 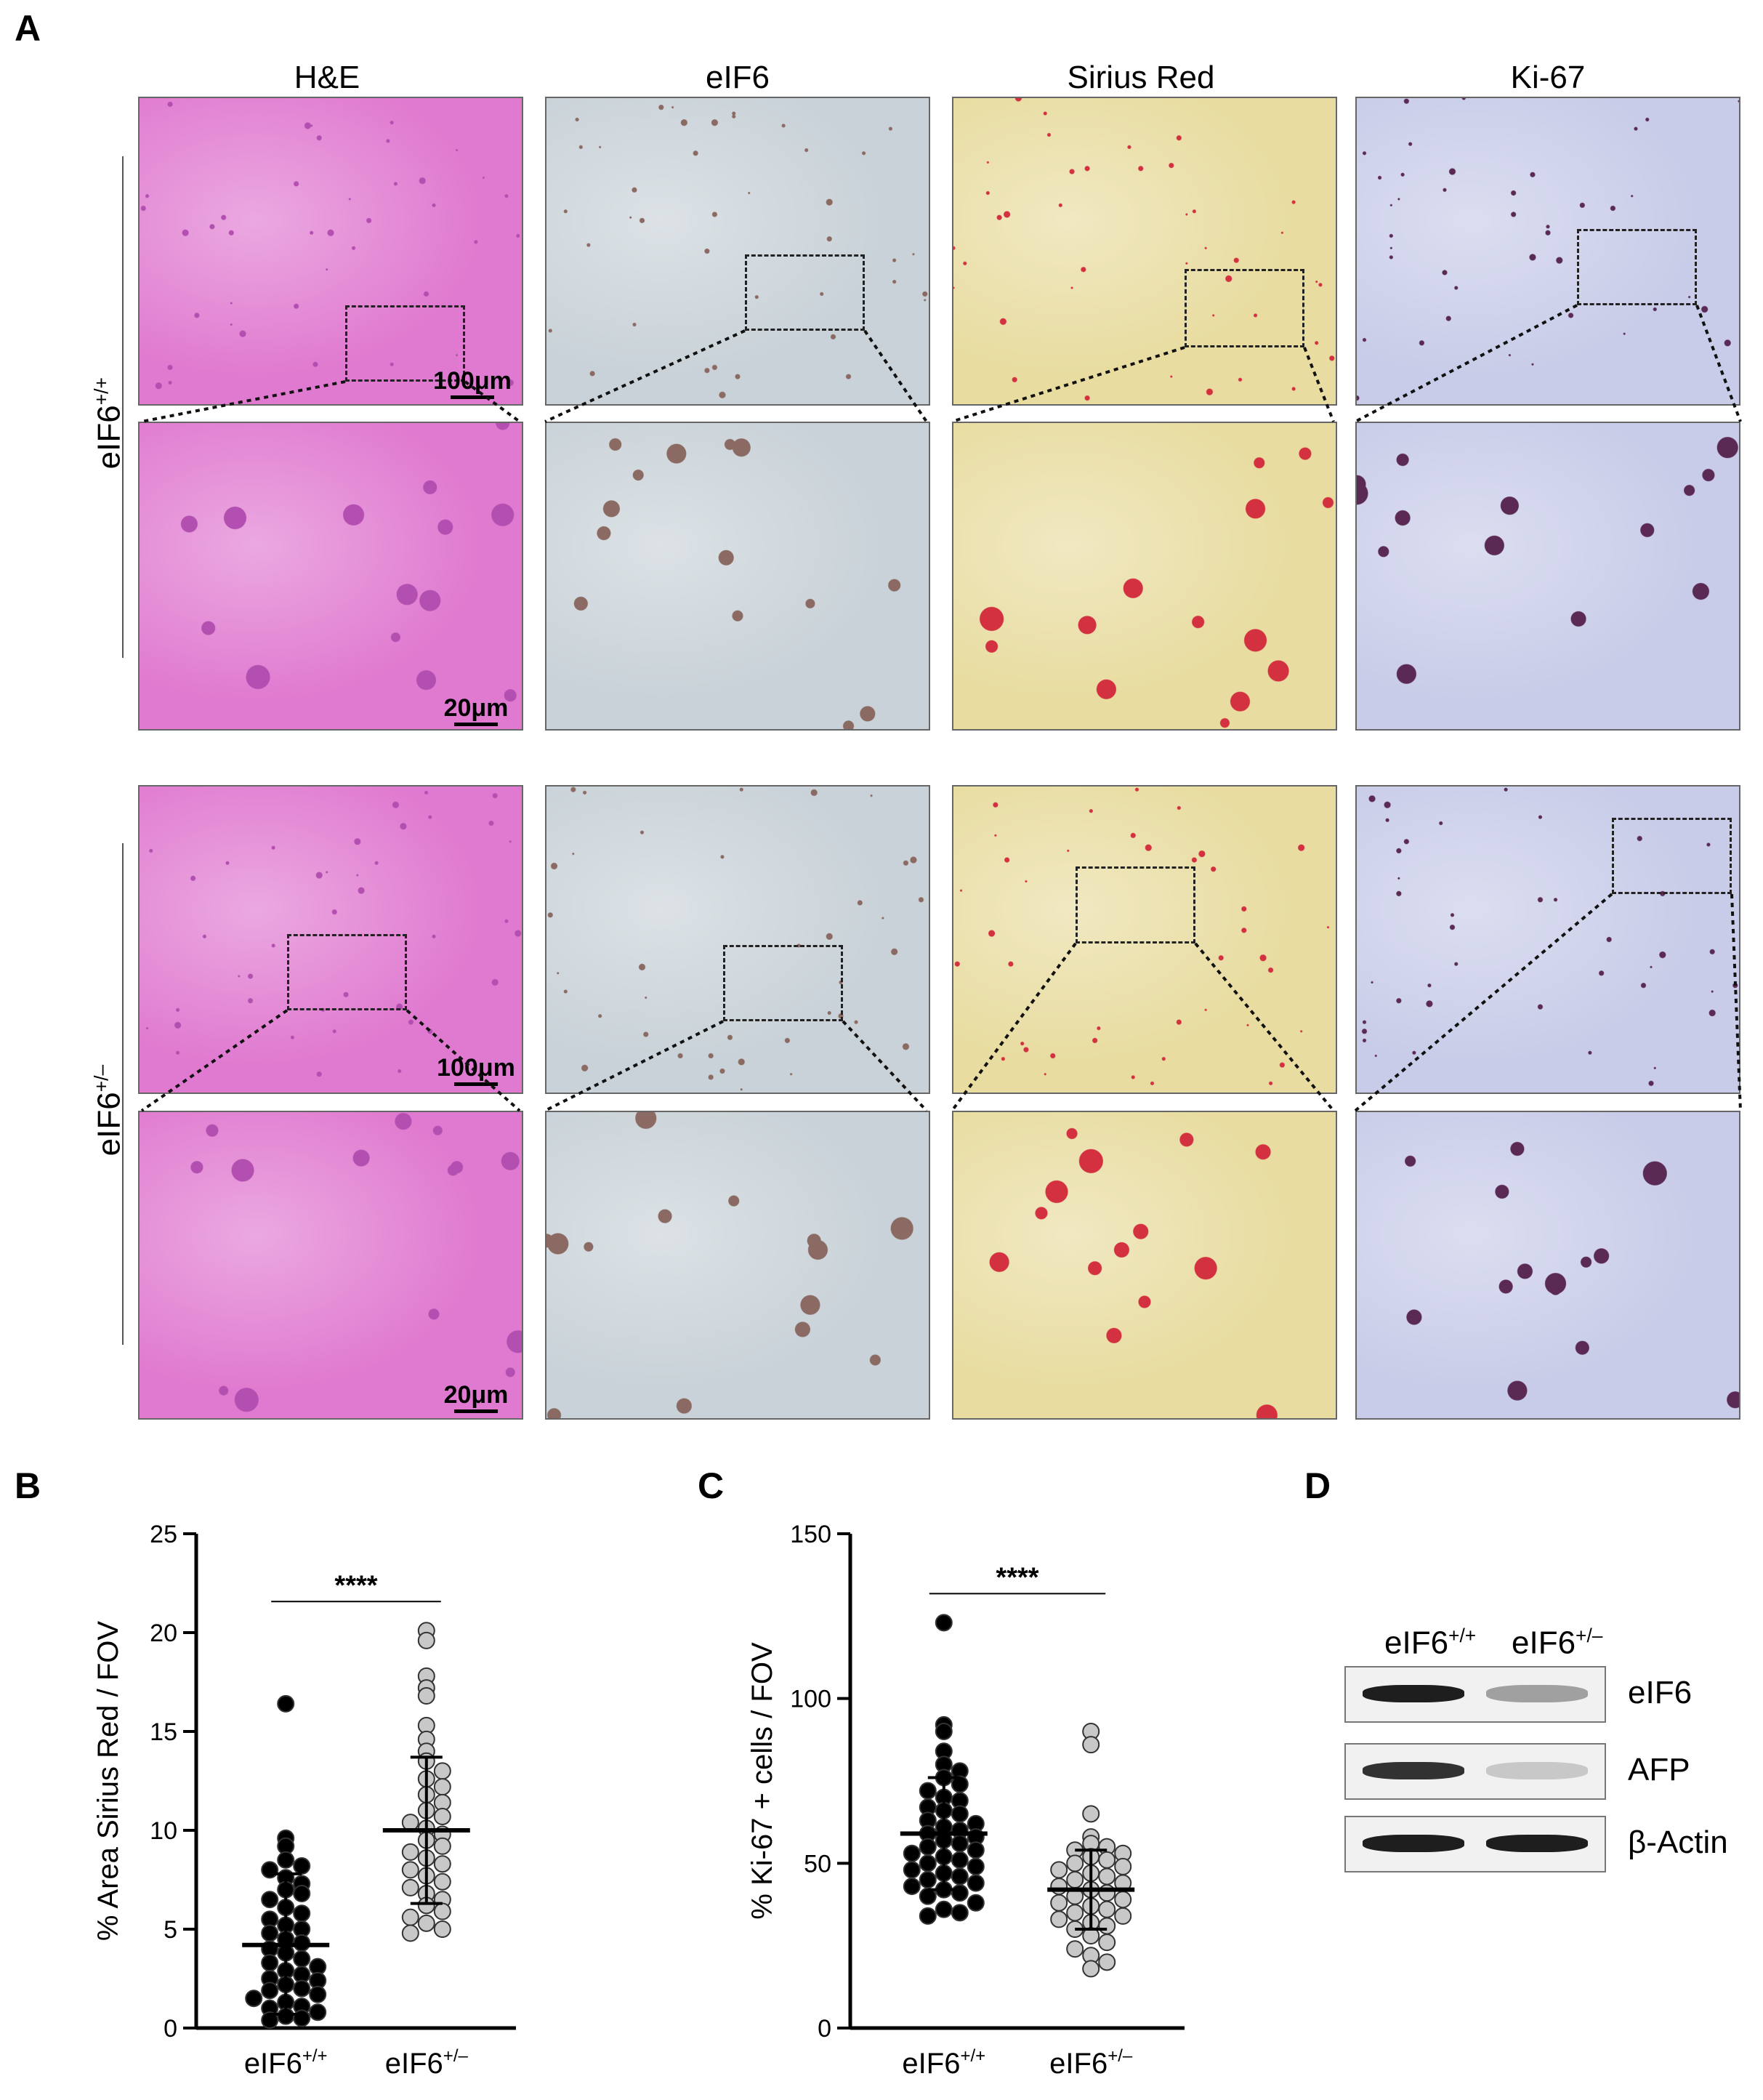 I want to click on scale-bar-line, so click(x=476, y=724).